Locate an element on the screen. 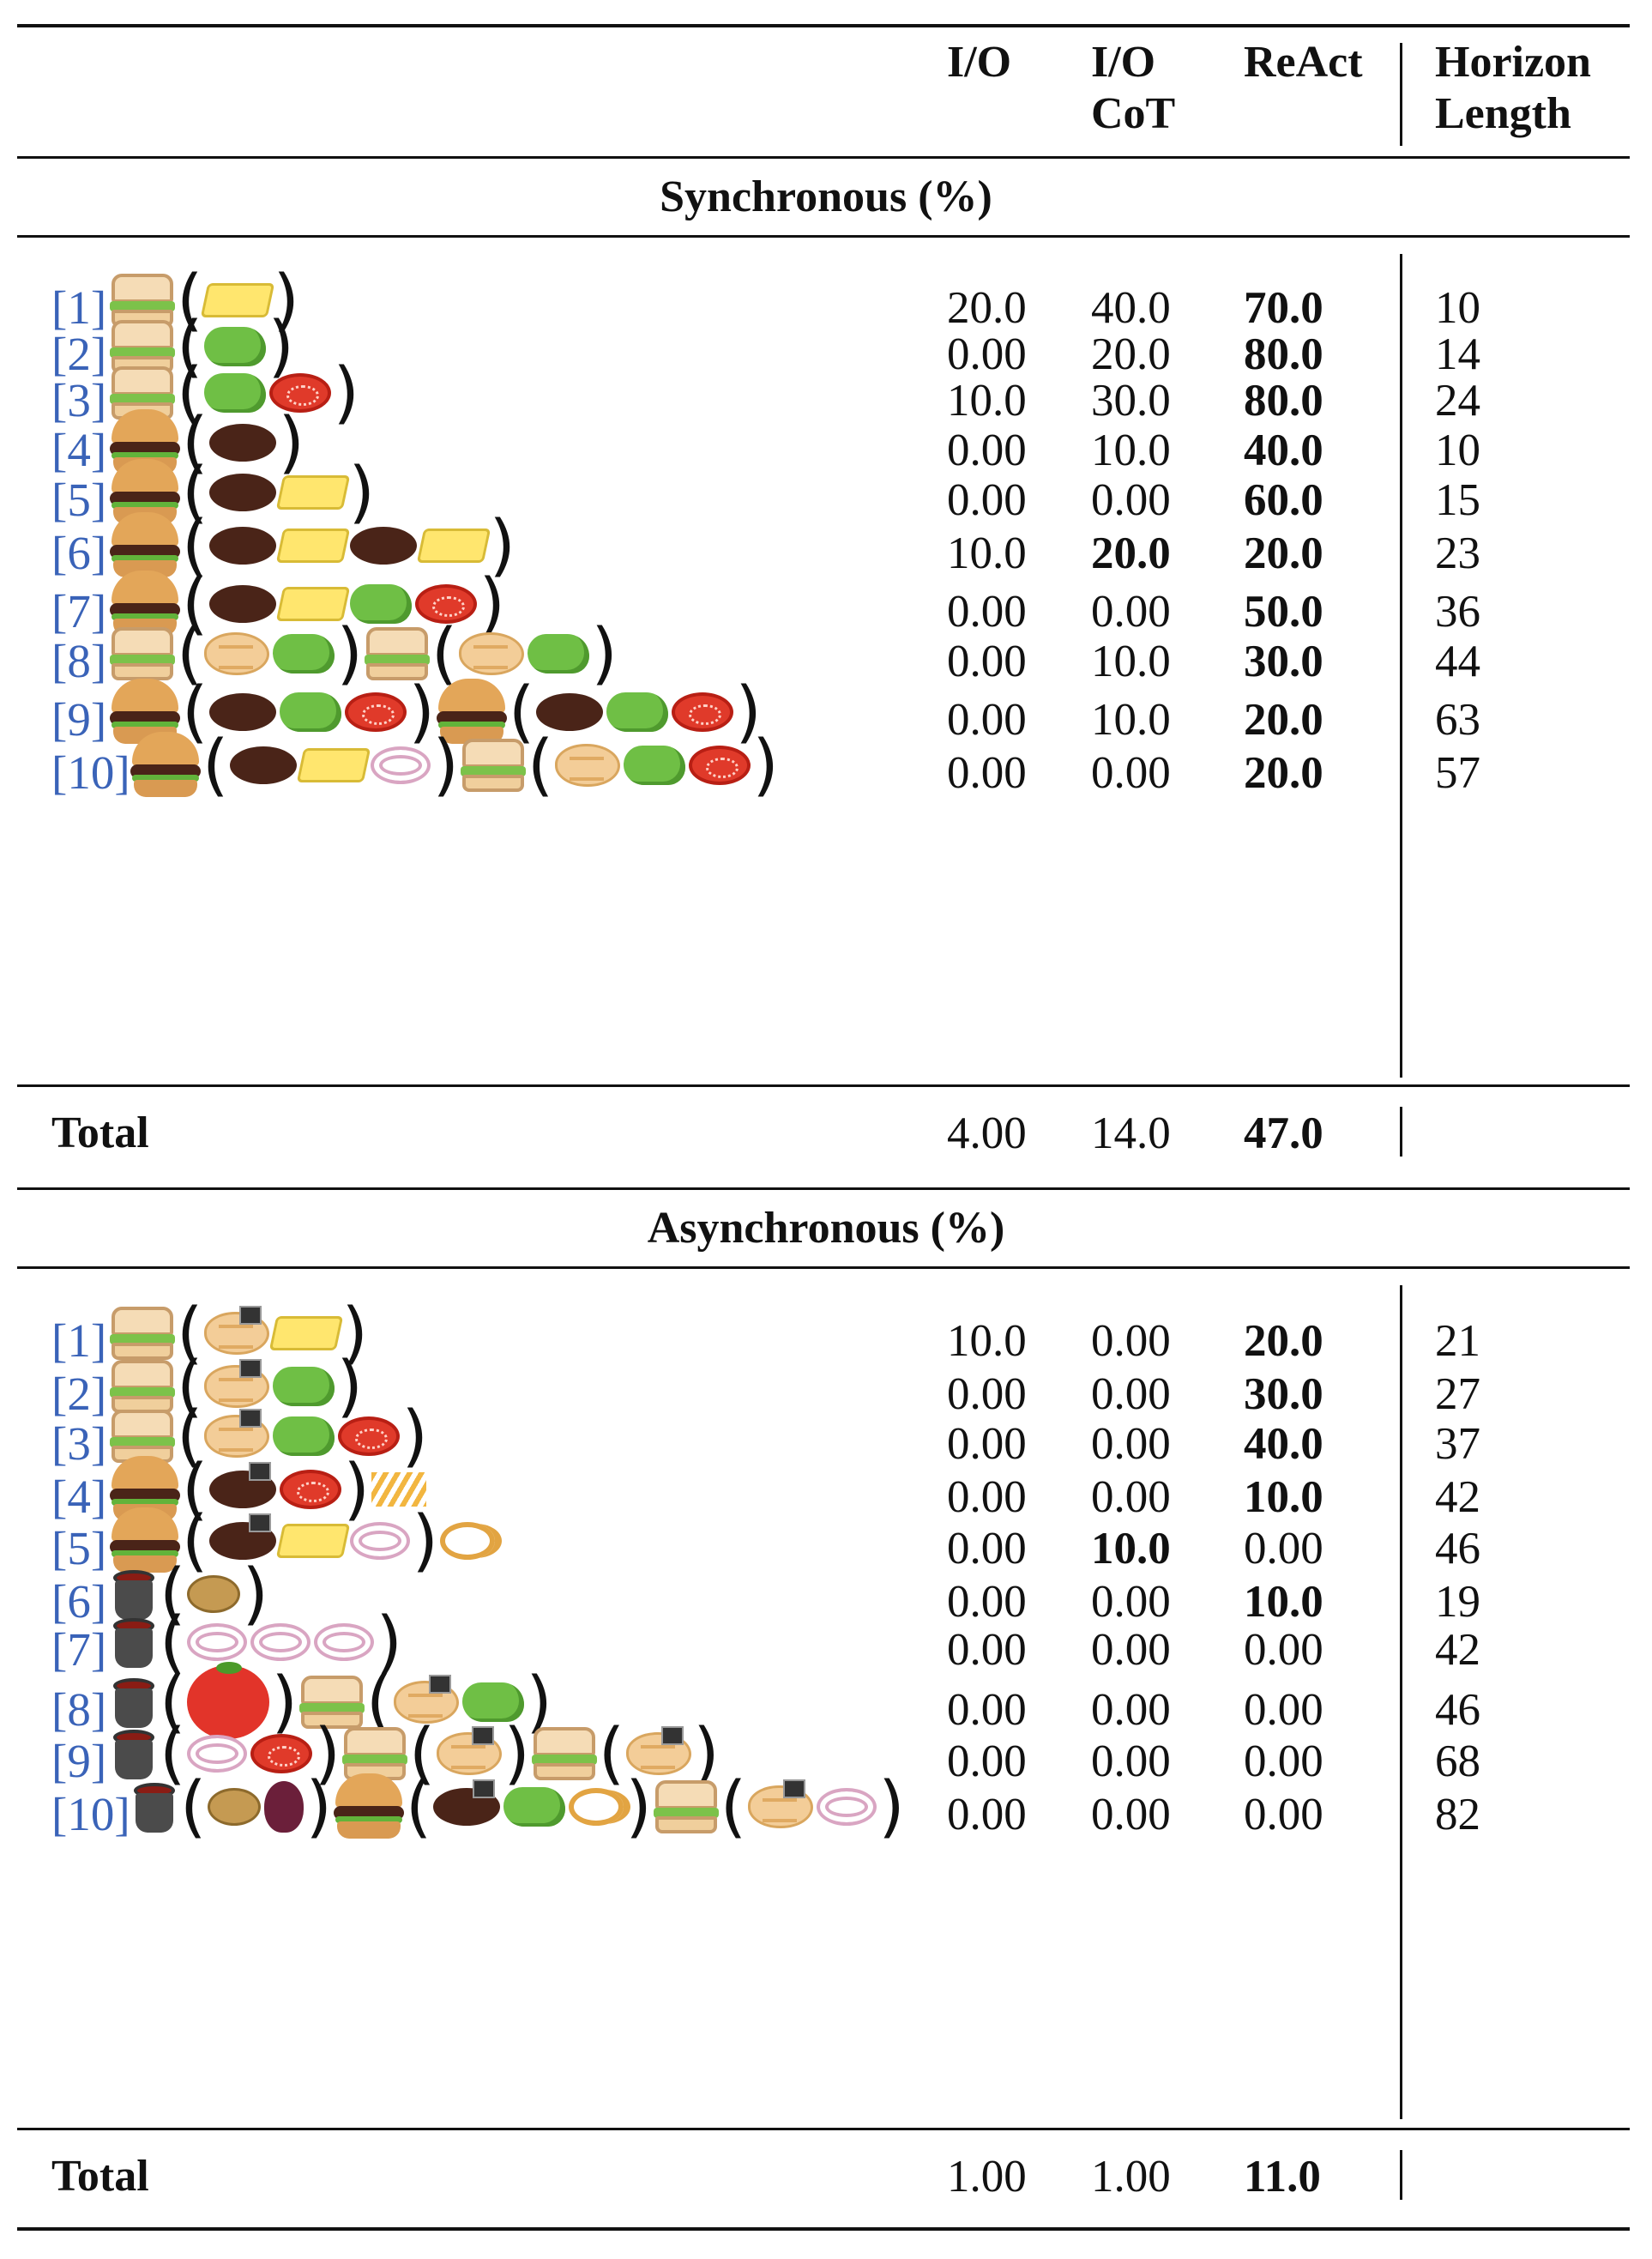  sync-row-4: [4]() 0.00 10.0 40.0 10 is located at coordinates (826, 442).